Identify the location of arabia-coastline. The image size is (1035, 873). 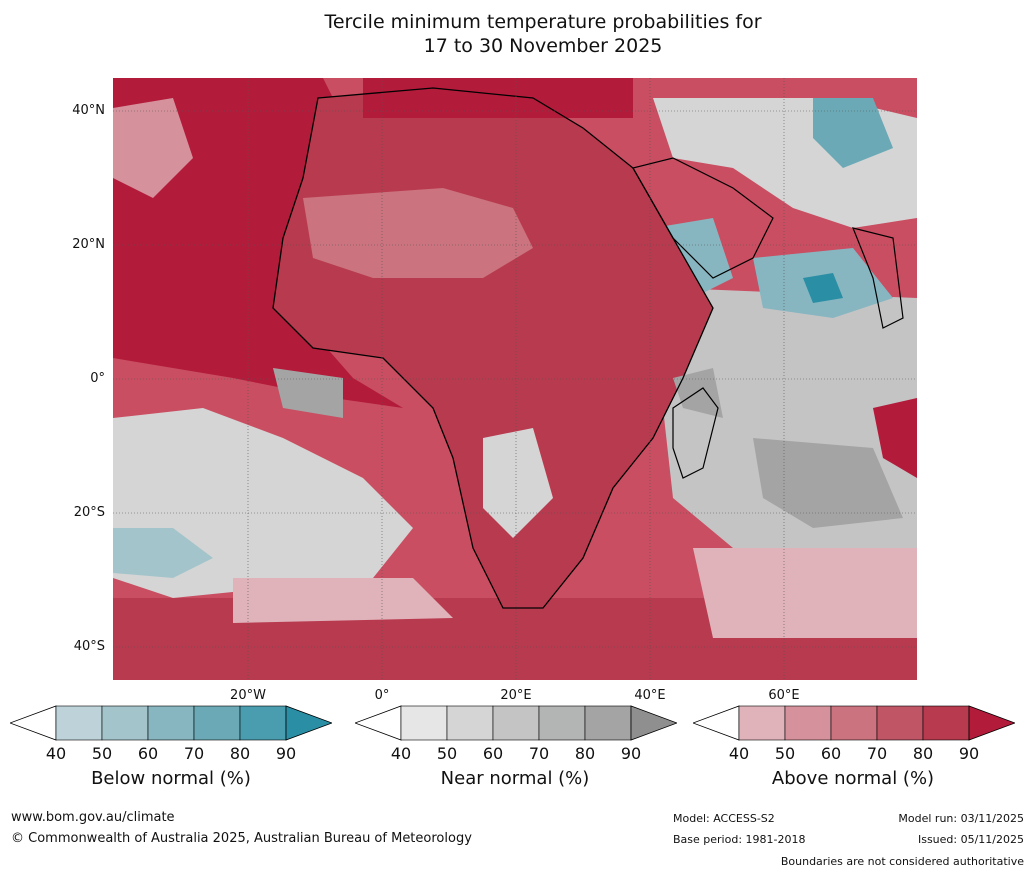
(703, 218).